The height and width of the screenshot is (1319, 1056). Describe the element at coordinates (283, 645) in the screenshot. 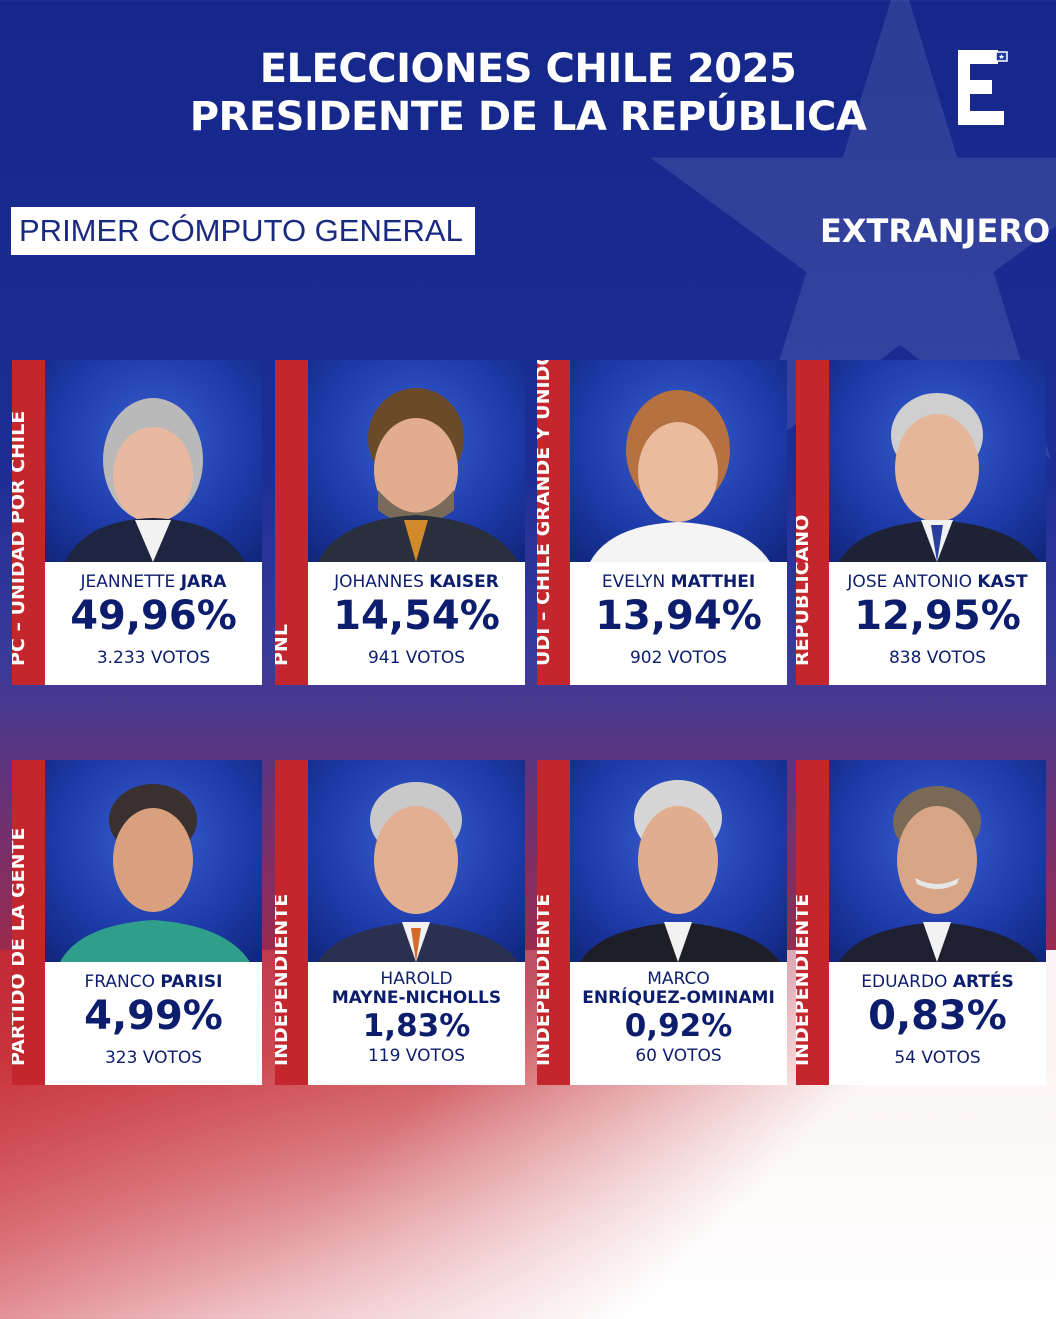

I see `party-label: PNL` at that location.